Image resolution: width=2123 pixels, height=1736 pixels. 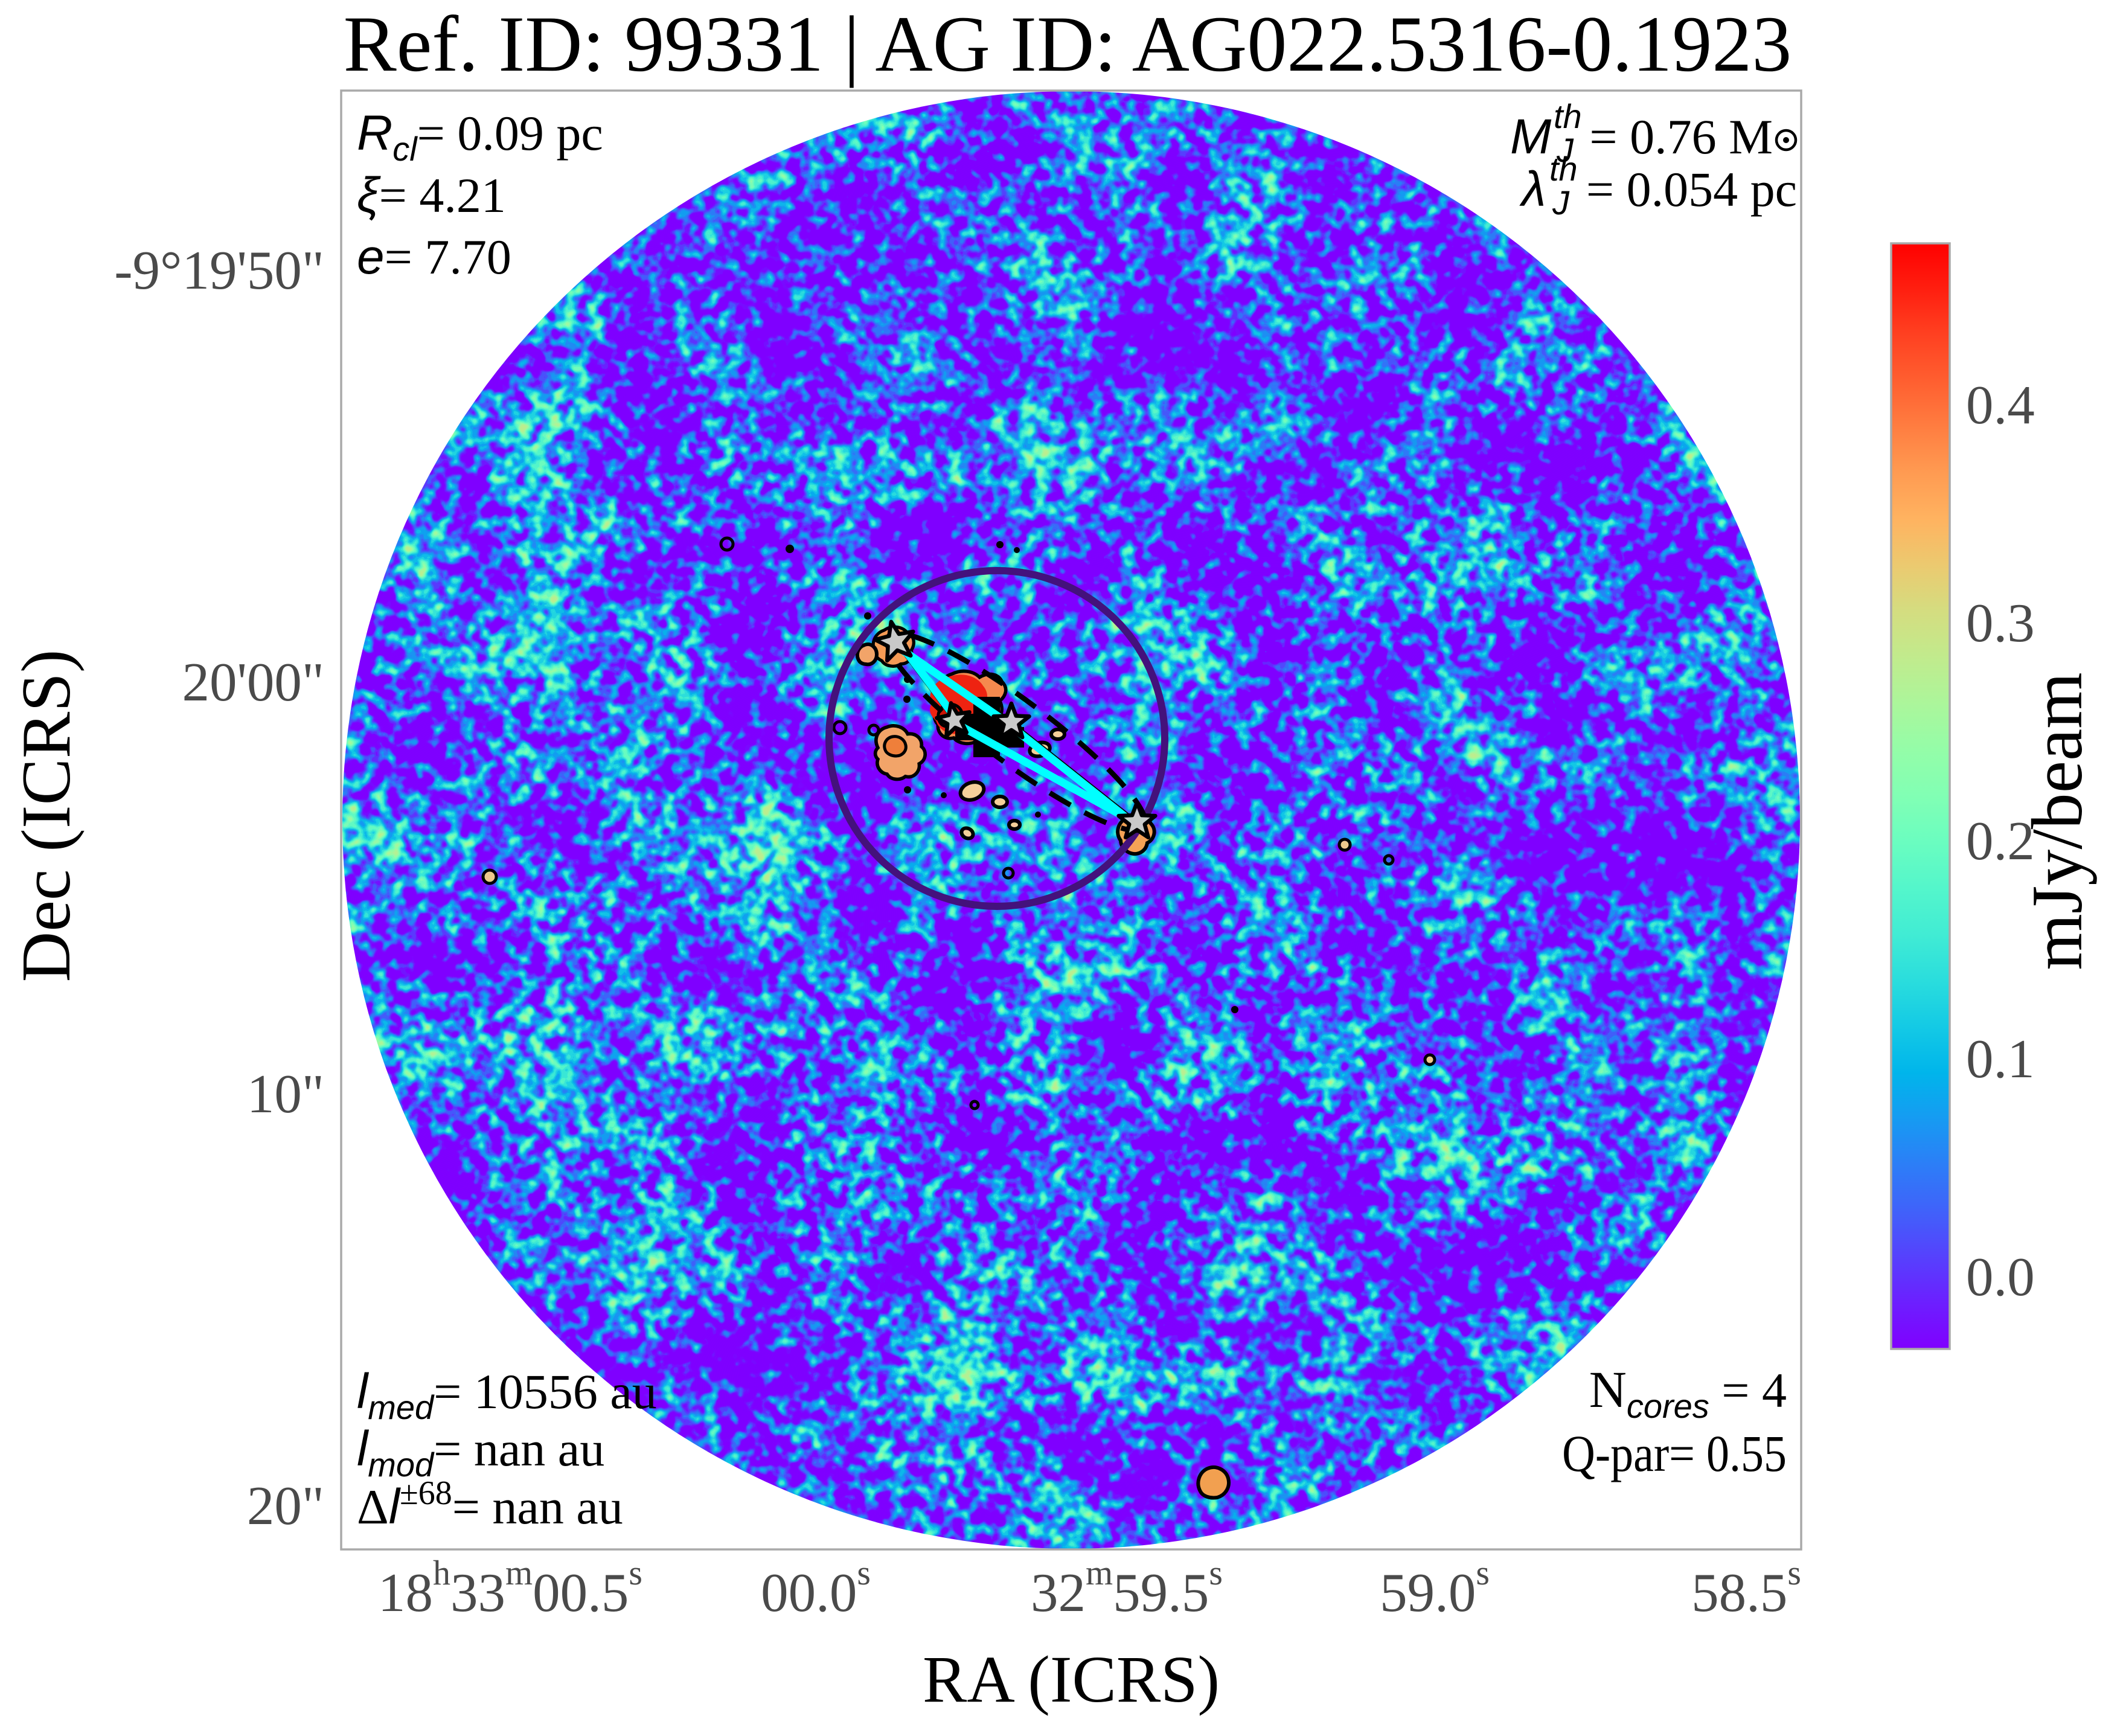 I want to click on svg-text: 0.0, so click(x=2000, y=1277).